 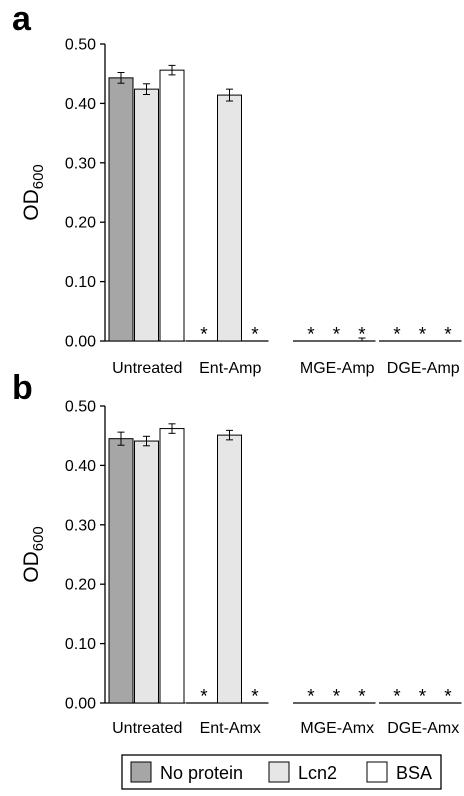 I want to click on legend: No protein Lcn2 BSA, so click(x=281, y=772).